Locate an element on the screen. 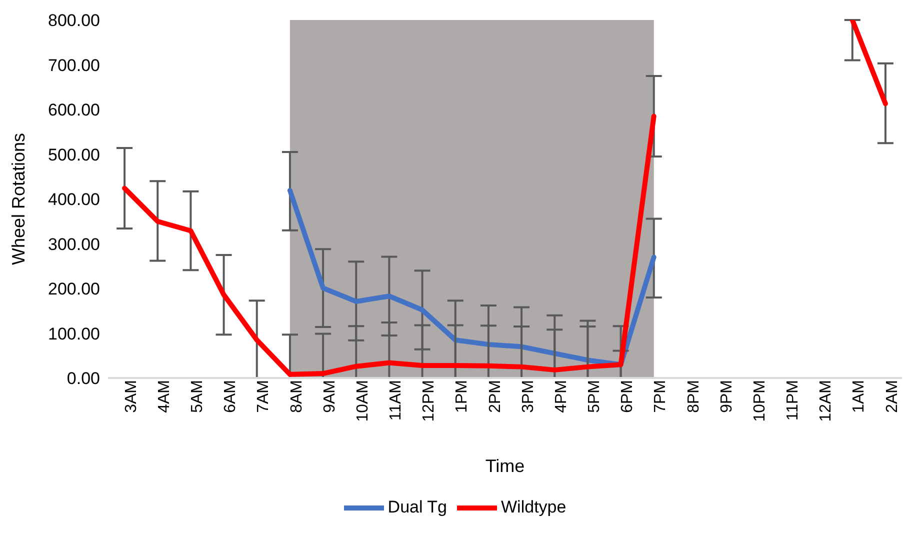 This screenshot has width=908, height=538. x-tick-label: 4PM is located at coordinates (561, 396).